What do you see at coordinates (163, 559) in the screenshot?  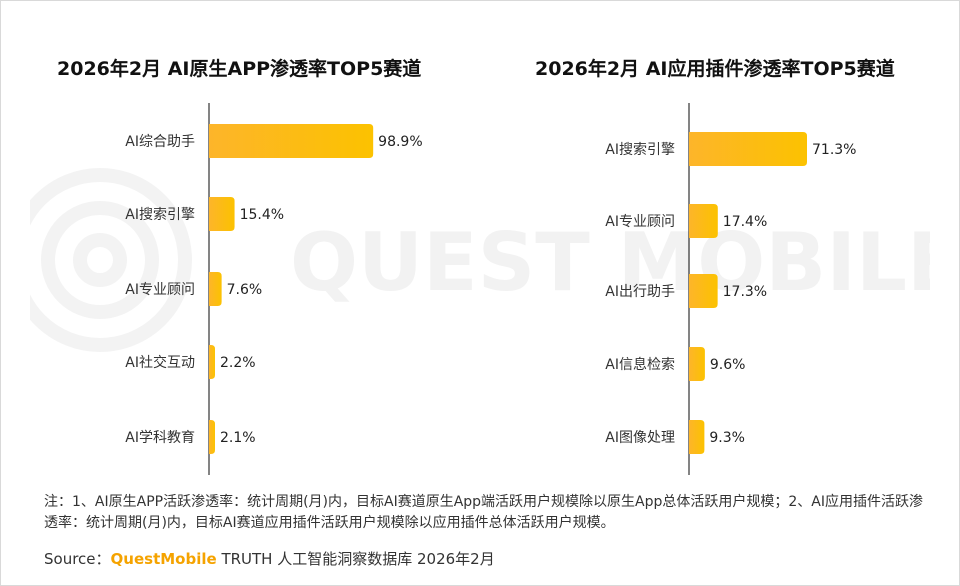 I see `source-brand: QuestMobile` at bounding box center [163, 559].